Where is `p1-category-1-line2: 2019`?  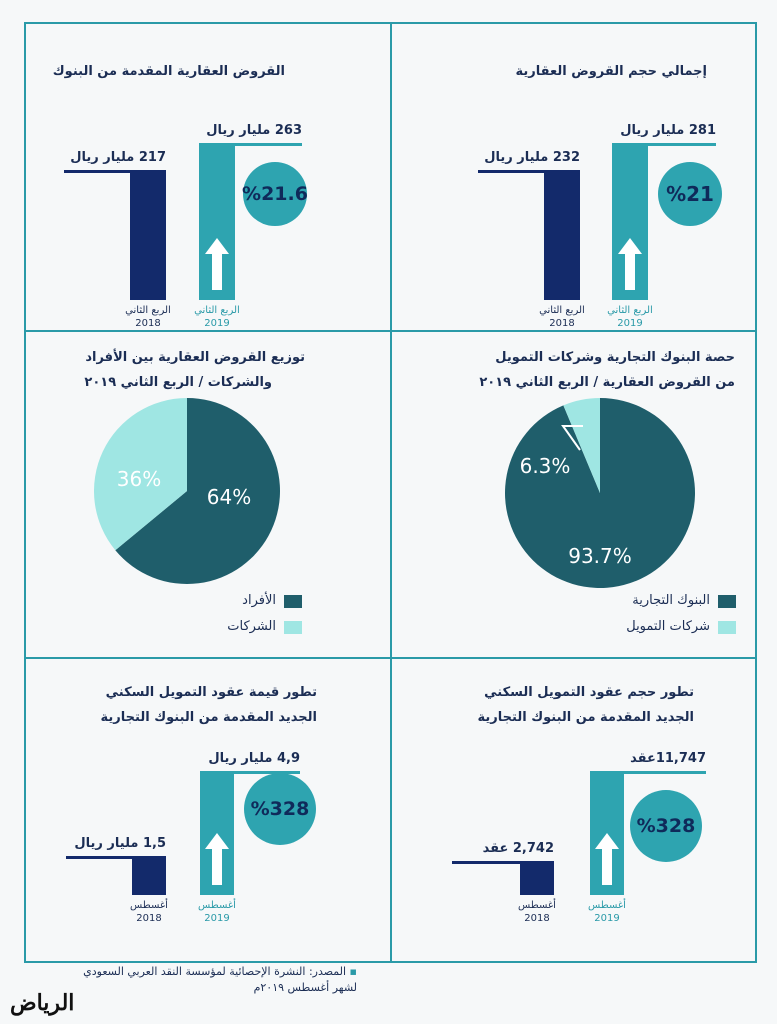
p1-category-1-line2: 2019 is located at coordinates (630, 323).